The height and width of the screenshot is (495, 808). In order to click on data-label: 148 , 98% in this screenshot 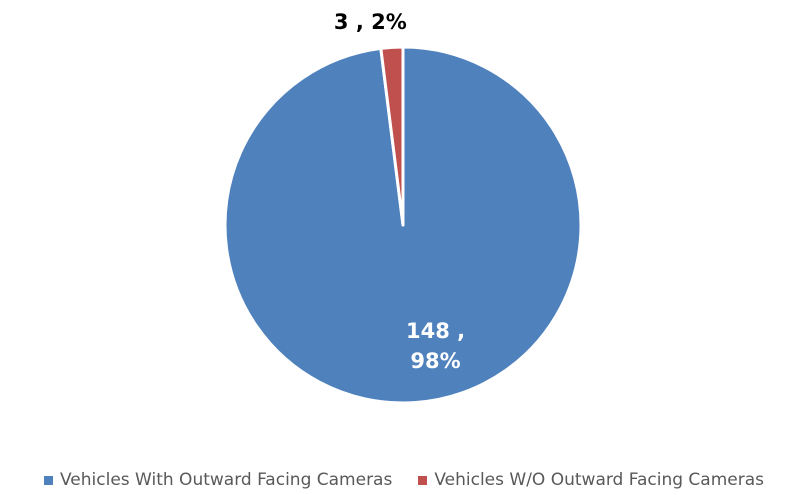, I will do `click(435, 345)`.